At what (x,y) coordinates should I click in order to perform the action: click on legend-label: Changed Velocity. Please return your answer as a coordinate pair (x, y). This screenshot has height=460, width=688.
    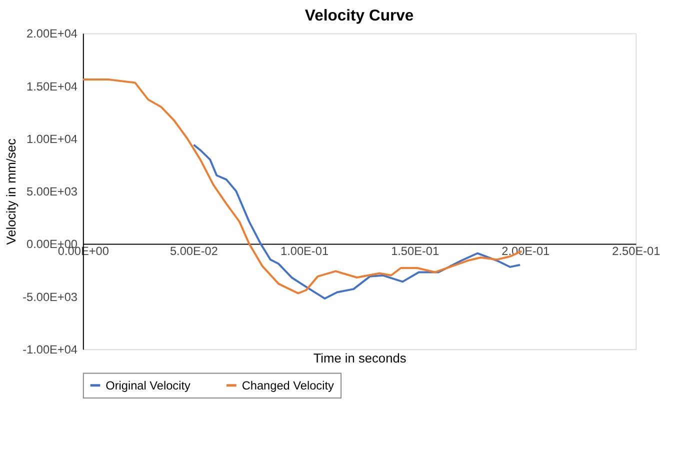
    Looking at the image, I should click on (288, 385).